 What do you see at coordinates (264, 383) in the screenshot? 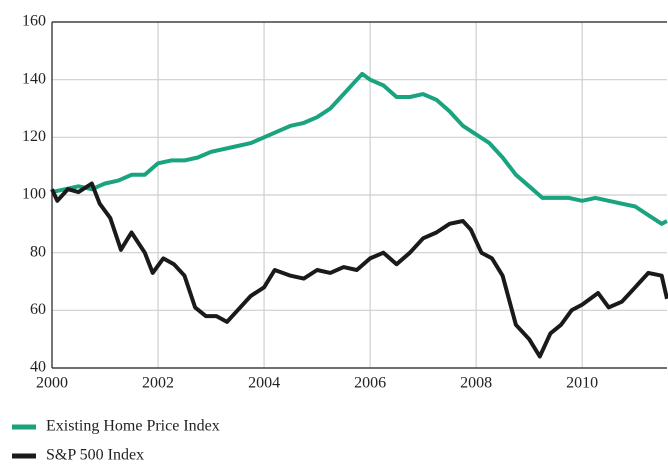
I see `x-tick-label: 2004` at bounding box center [264, 383].